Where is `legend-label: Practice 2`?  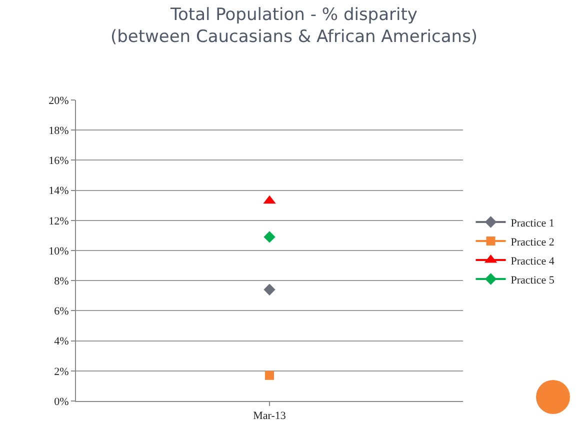
legend-label: Practice 2 is located at coordinates (532, 242).